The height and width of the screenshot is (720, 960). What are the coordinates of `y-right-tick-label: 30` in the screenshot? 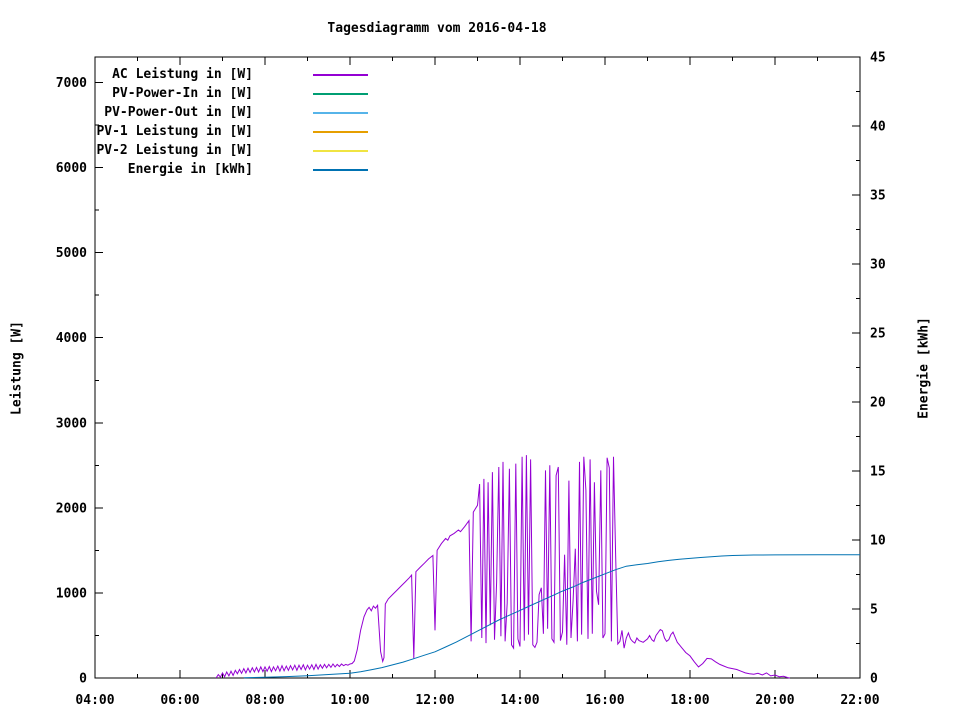 It's located at (878, 265).